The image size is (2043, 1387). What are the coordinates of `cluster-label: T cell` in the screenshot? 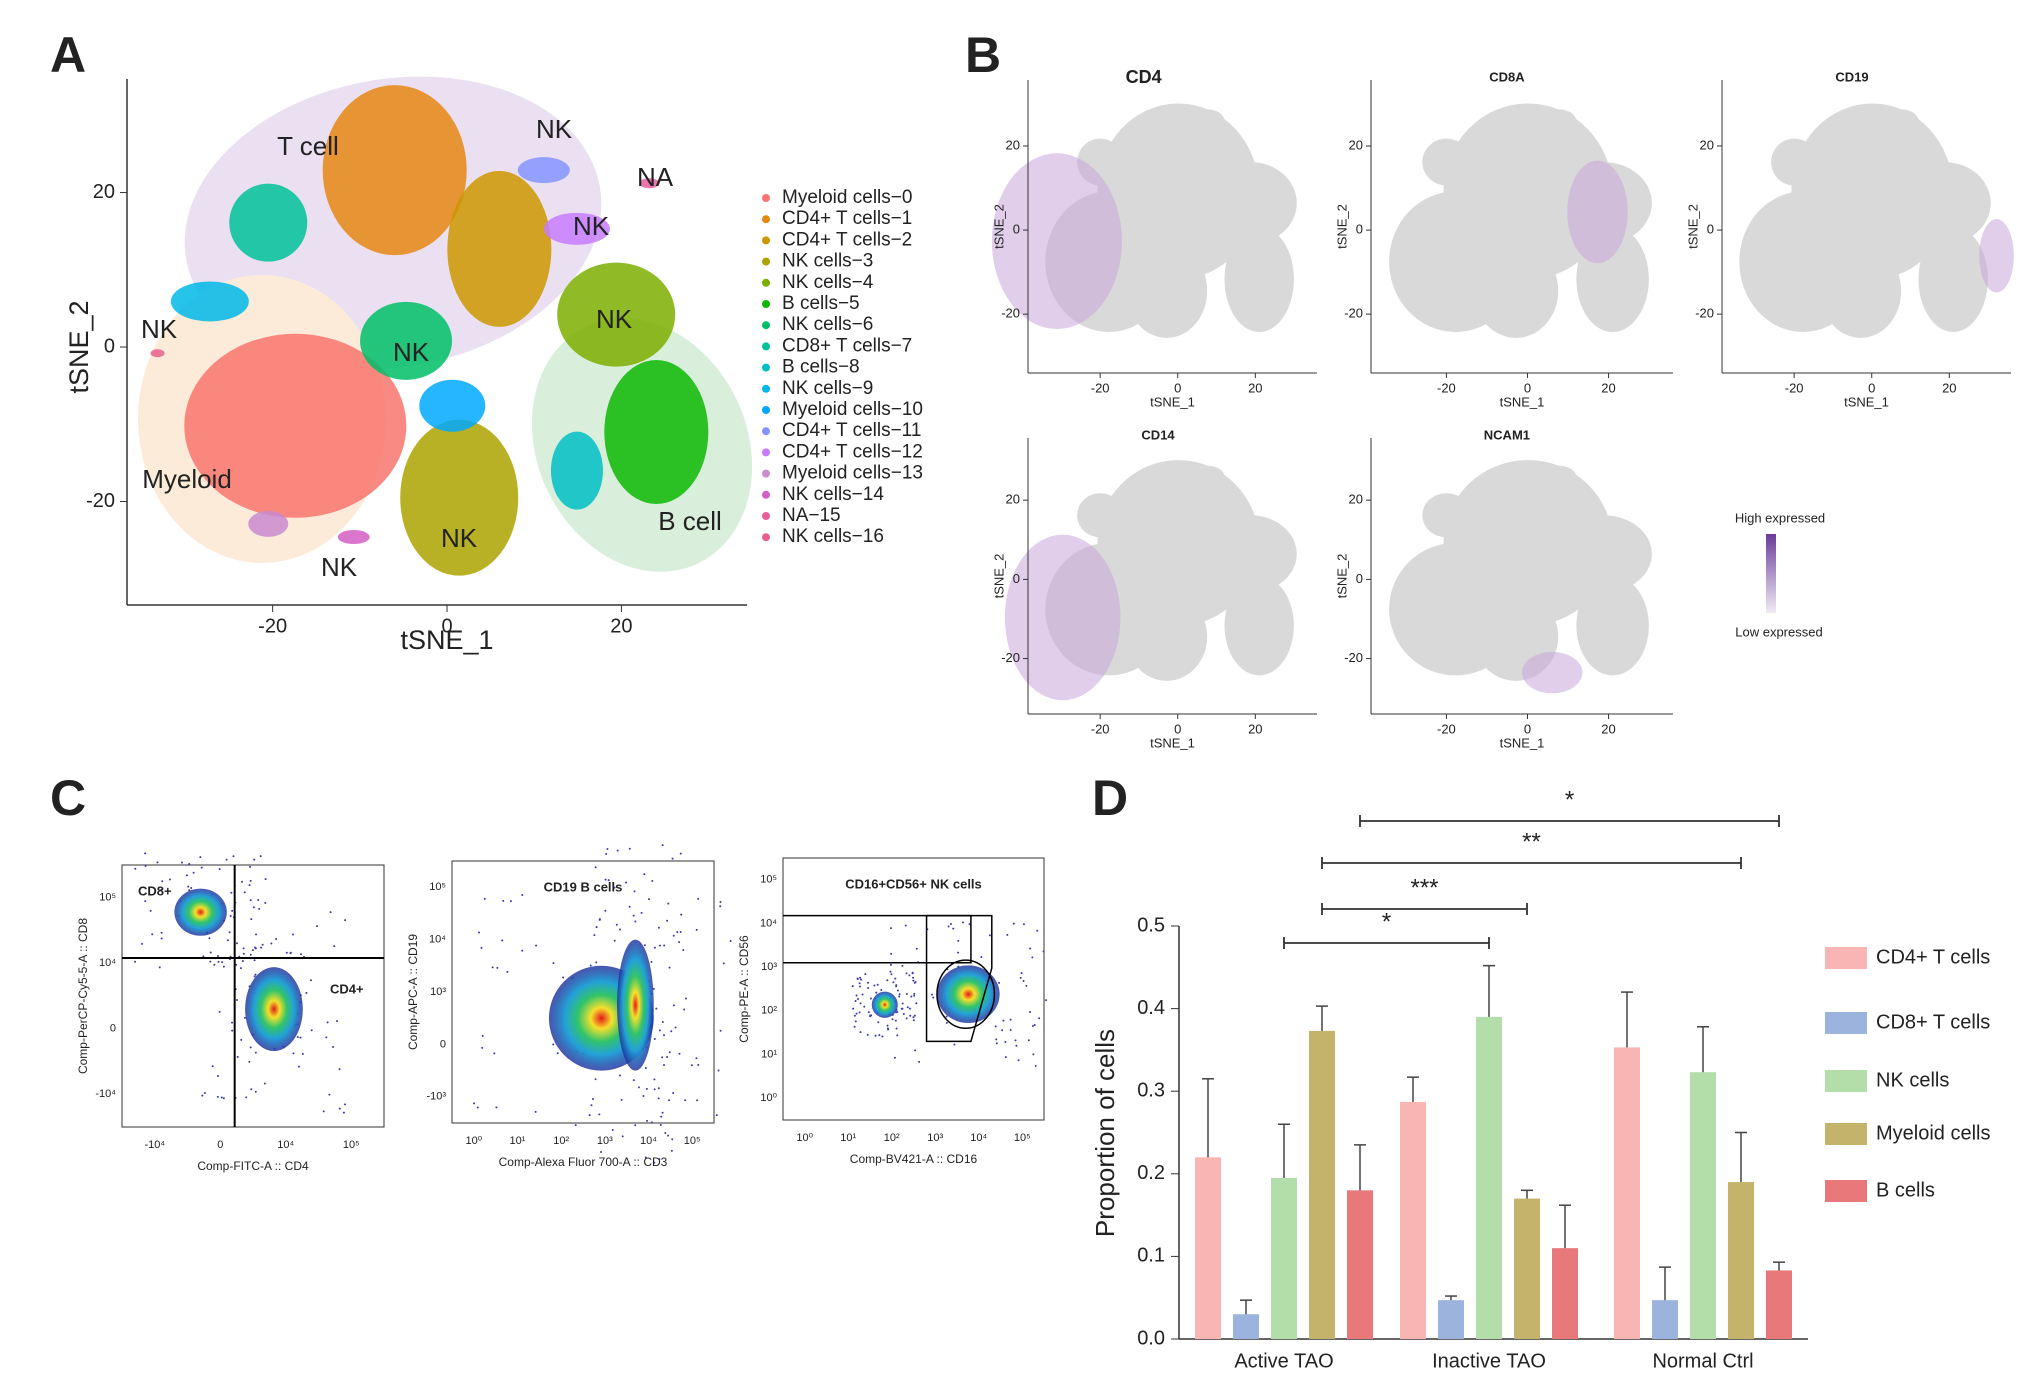 It's located at (308, 146).